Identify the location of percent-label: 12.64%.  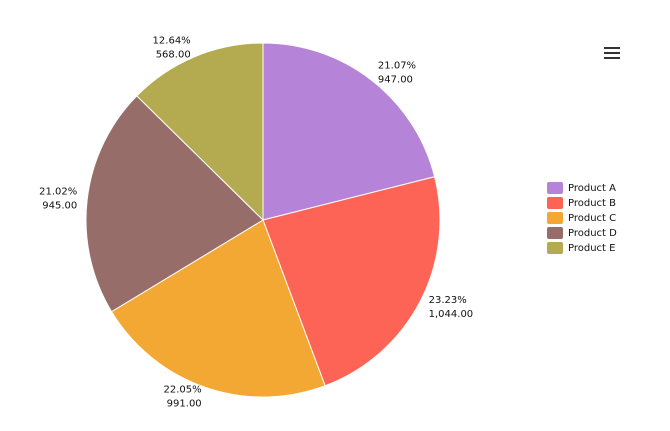
(172, 41).